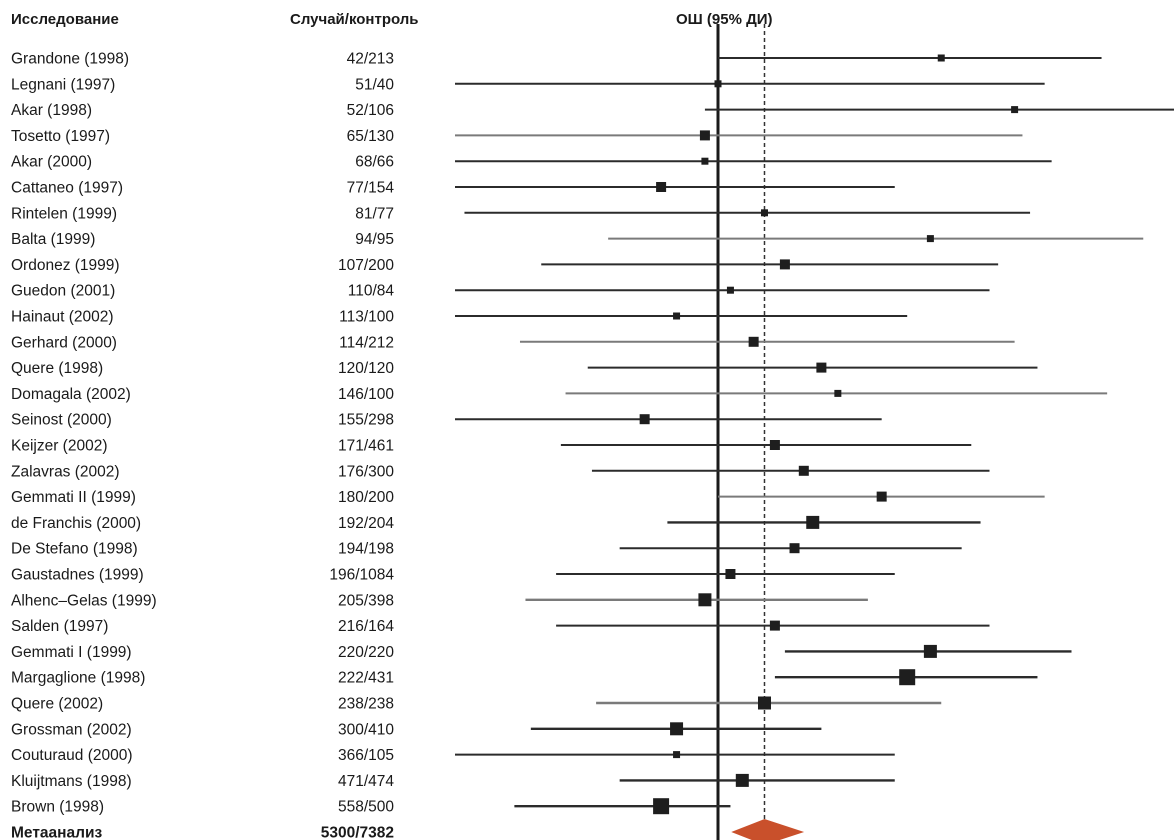 The width and height of the screenshot is (1176, 840). What do you see at coordinates (51, 110) in the screenshot?
I see `study-name-label: Akar (1998)` at bounding box center [51, 110].